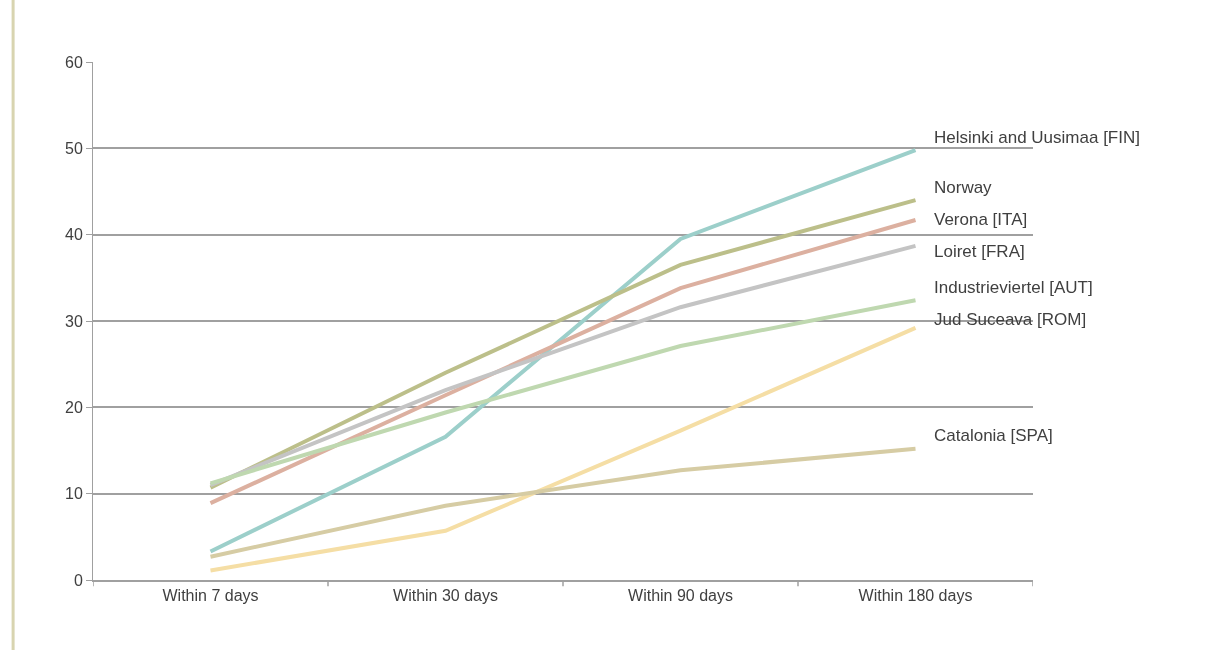 The image size is (1210, 650). Describe the element at coordinates (74, 148) in the screenshot. I see `y-tick-label: 50` at that location.